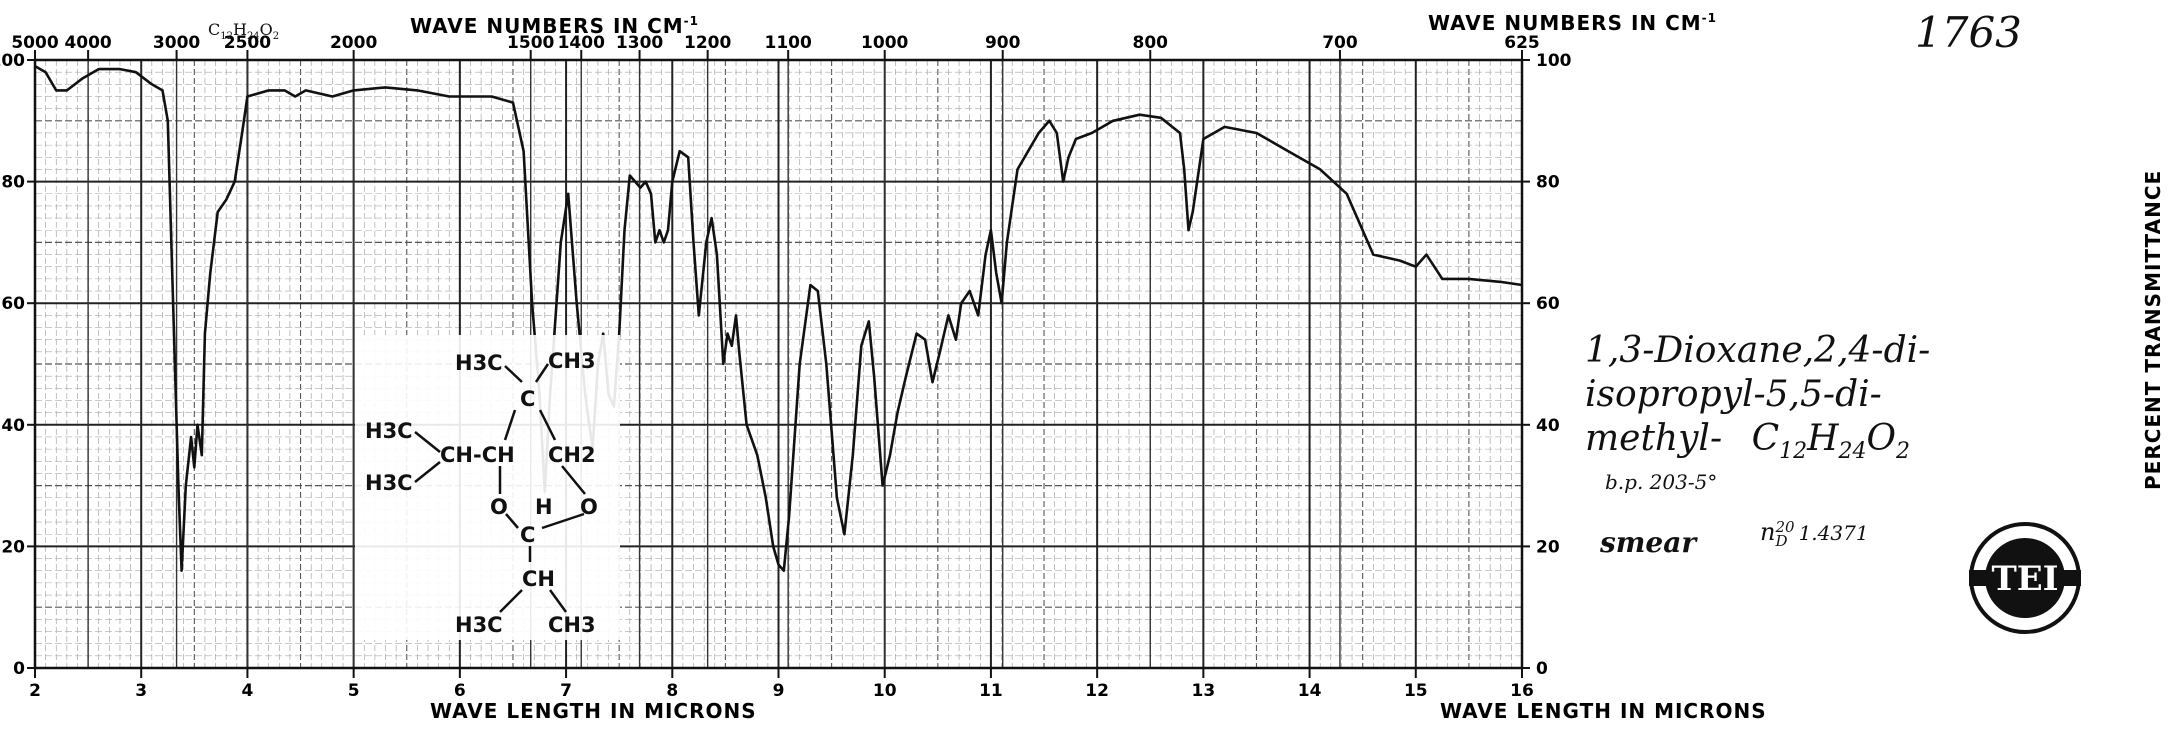 The height and width of the screenshot is (739, 2168). Describe the element at coordinates (1548, 426) in the screenshot. I see `y-tick-label-right: 40` at that location.